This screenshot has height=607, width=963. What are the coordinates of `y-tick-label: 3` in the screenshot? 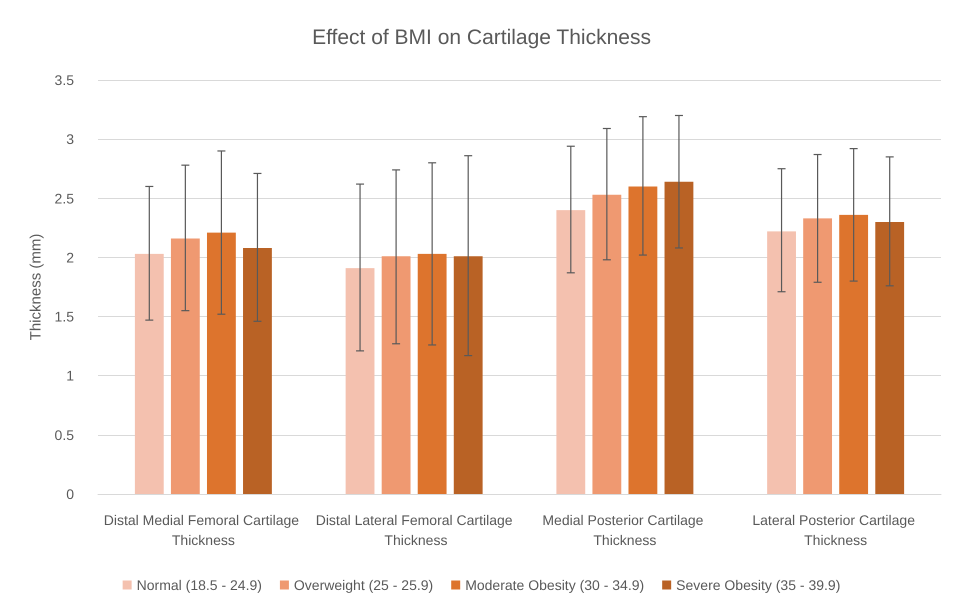 It's located at (70, 139).